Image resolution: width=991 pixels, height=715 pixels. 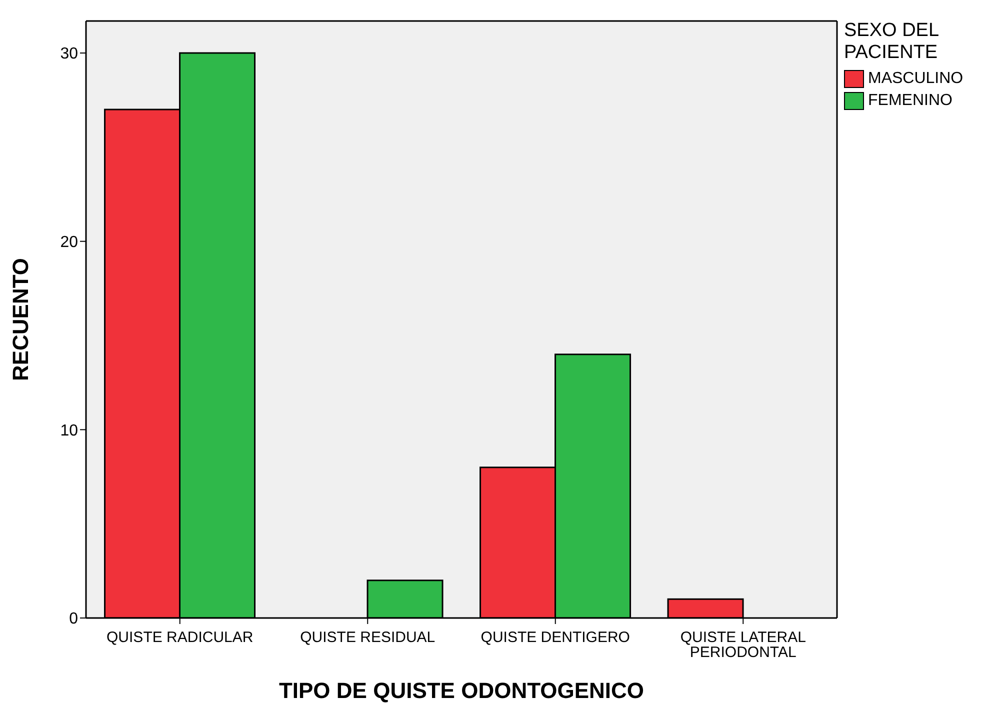 What do you see at coordinates (20, 320) in the screenshot?
I see `y-axis-title: RECUENTO` at bounding box center [20, 320].